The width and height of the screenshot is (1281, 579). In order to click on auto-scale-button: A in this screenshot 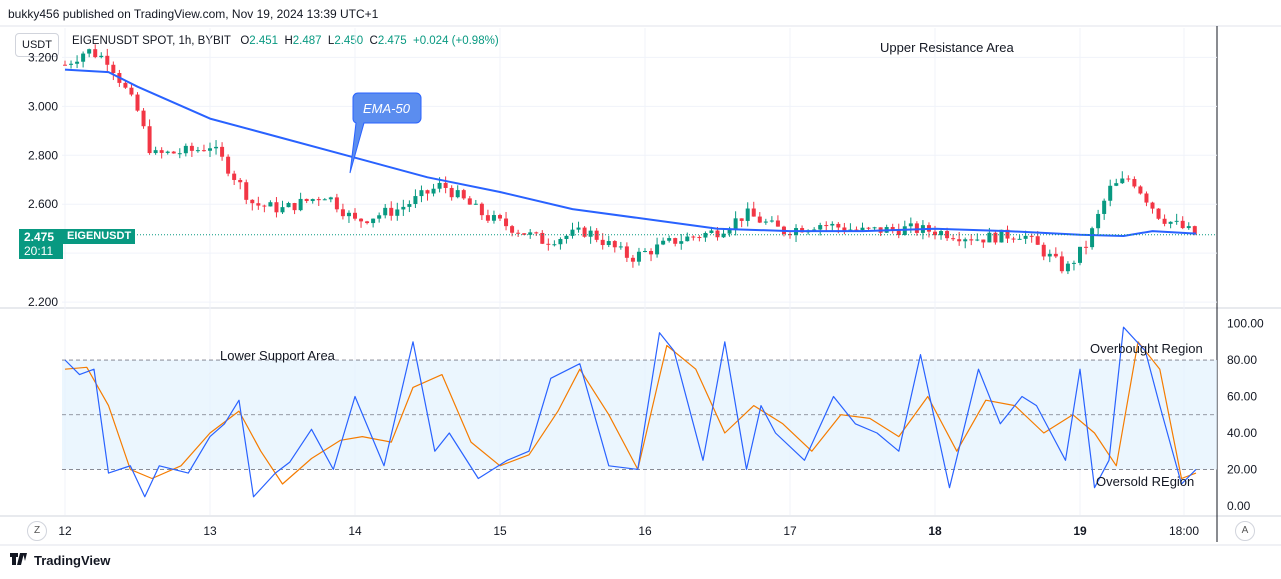, I will do `click(1245, 531)`.